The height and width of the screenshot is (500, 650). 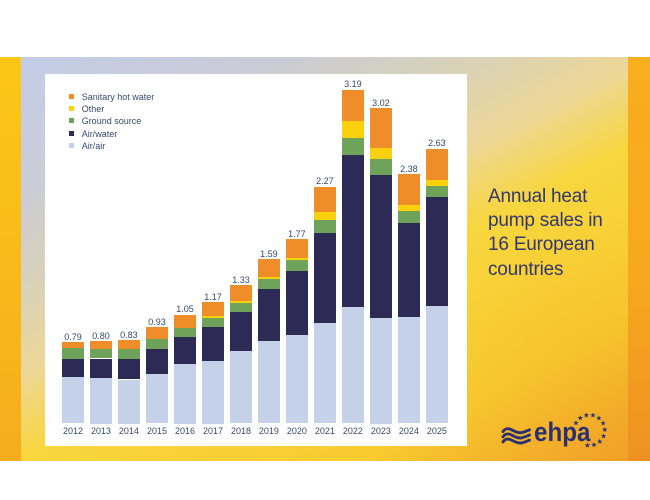 I want to click on svg-text: ehpa, so click(x=562, y=432).